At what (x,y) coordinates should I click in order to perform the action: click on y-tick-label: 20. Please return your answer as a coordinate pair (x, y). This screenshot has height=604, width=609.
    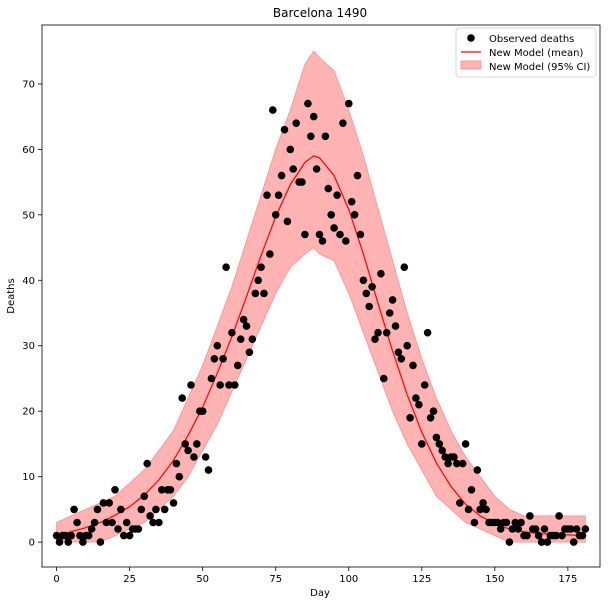
    Looking at the image, I should click on (28, 412).